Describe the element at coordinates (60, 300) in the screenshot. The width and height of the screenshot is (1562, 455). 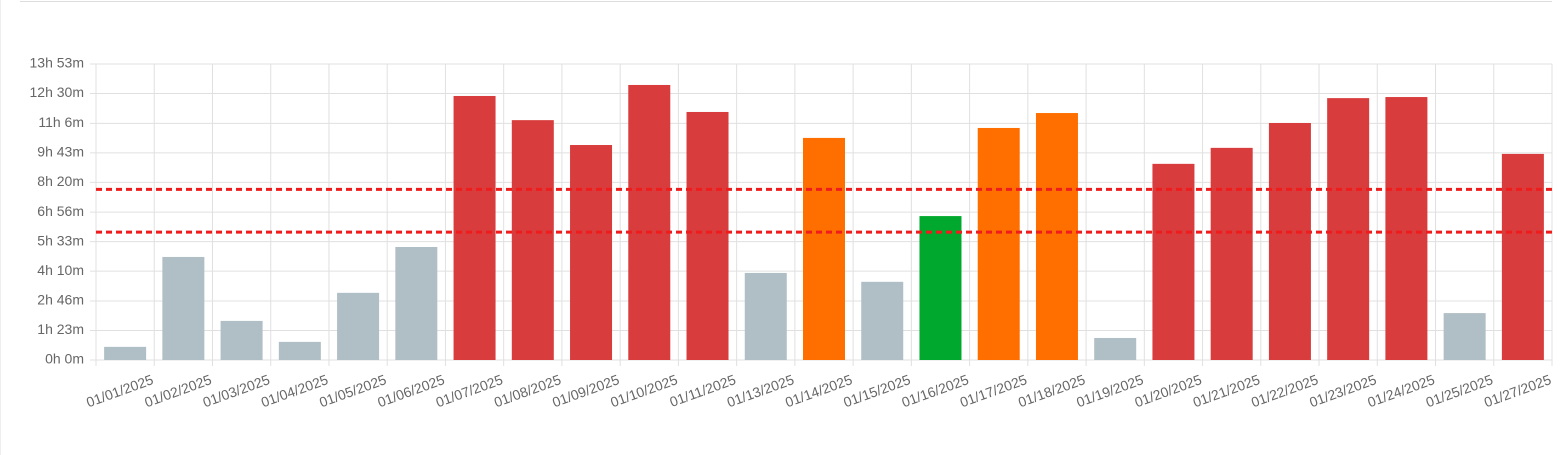
I see `y-tick-label: 2h 46m` at that location.